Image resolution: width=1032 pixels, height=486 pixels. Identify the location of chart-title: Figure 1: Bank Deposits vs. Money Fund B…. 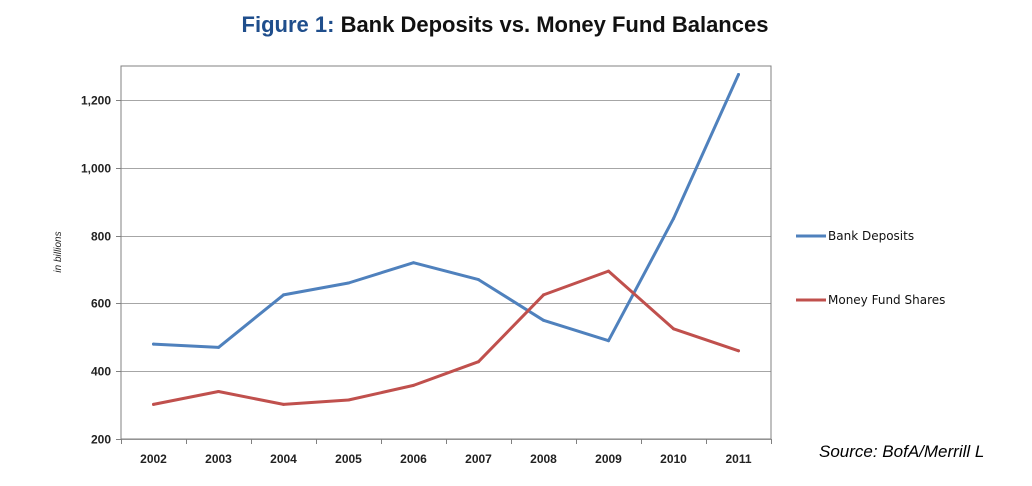
(505, 25).